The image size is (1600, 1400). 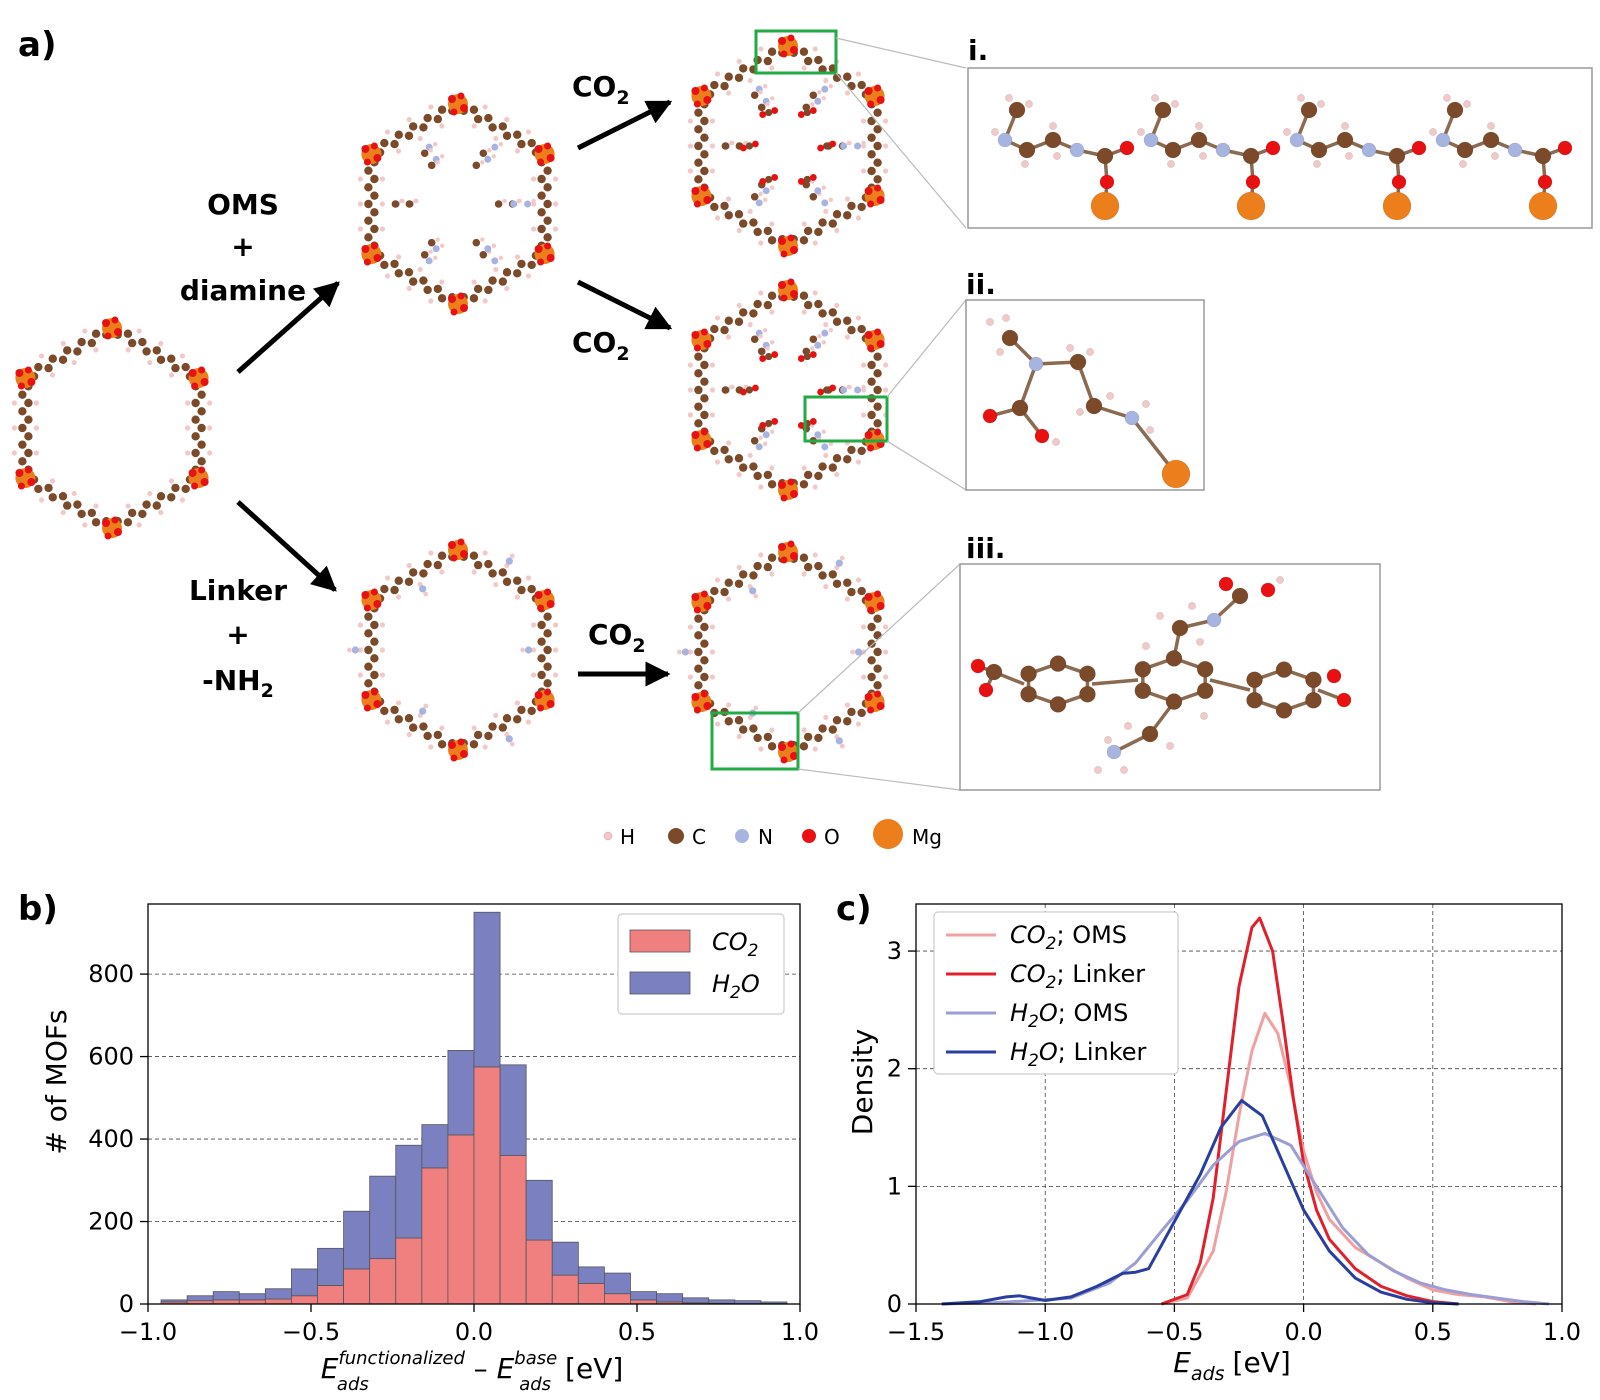 What do you see at coordinates (56, 1081) in the screenshot?
I see `chart-b-ylabel: # of MOFs` at bounding box center [56, 1081].